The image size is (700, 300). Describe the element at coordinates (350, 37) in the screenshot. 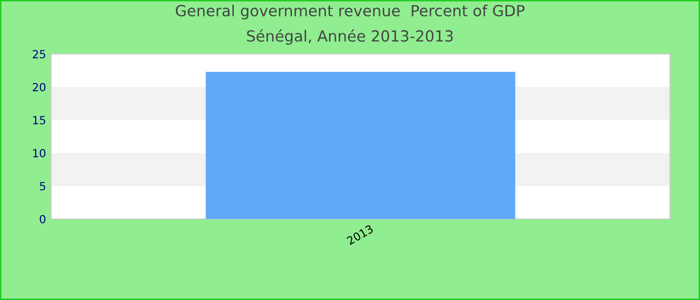

I see `chart-subtitle: Sénégal, Année 2013-2013` at that location.